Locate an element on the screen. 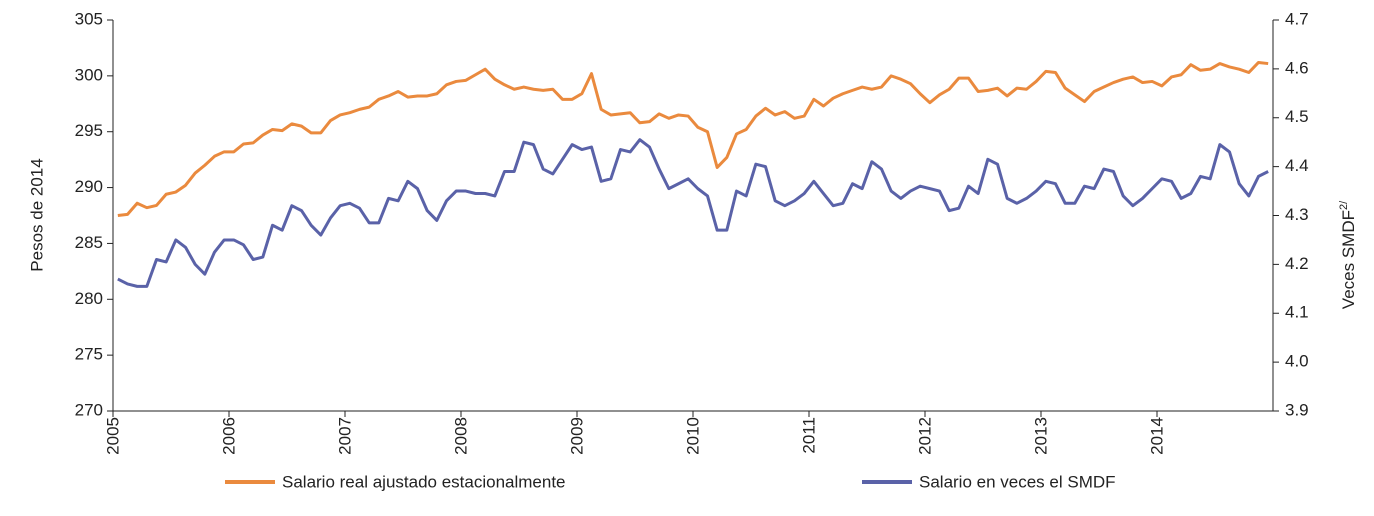 This screenshot has width=1374, height=516. x-tick-label: 2010 is located at coordinates (692, 436).